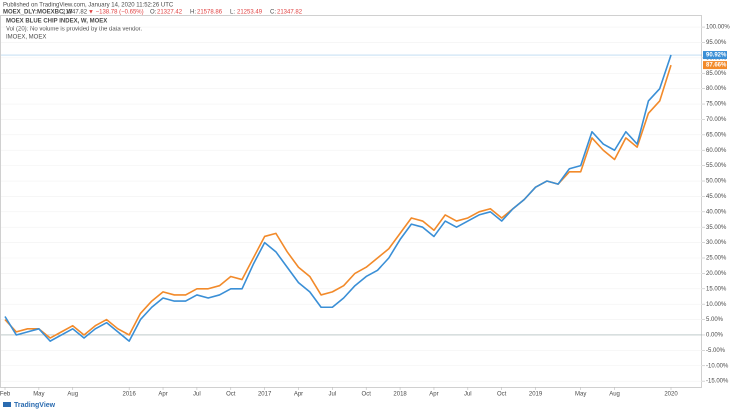  Describe the element at coordinates (716, 120) in the screenshot. I see `y-tick-label: 70.00%` at that location.